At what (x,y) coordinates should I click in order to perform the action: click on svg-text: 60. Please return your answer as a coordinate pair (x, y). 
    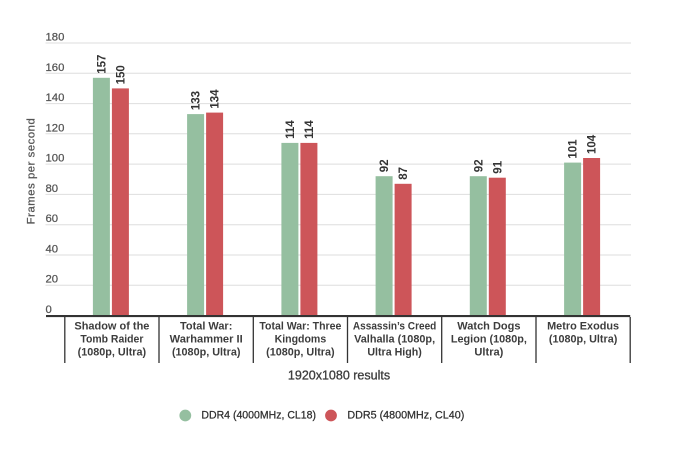
    Looking at the image, I should click on (52, 219).